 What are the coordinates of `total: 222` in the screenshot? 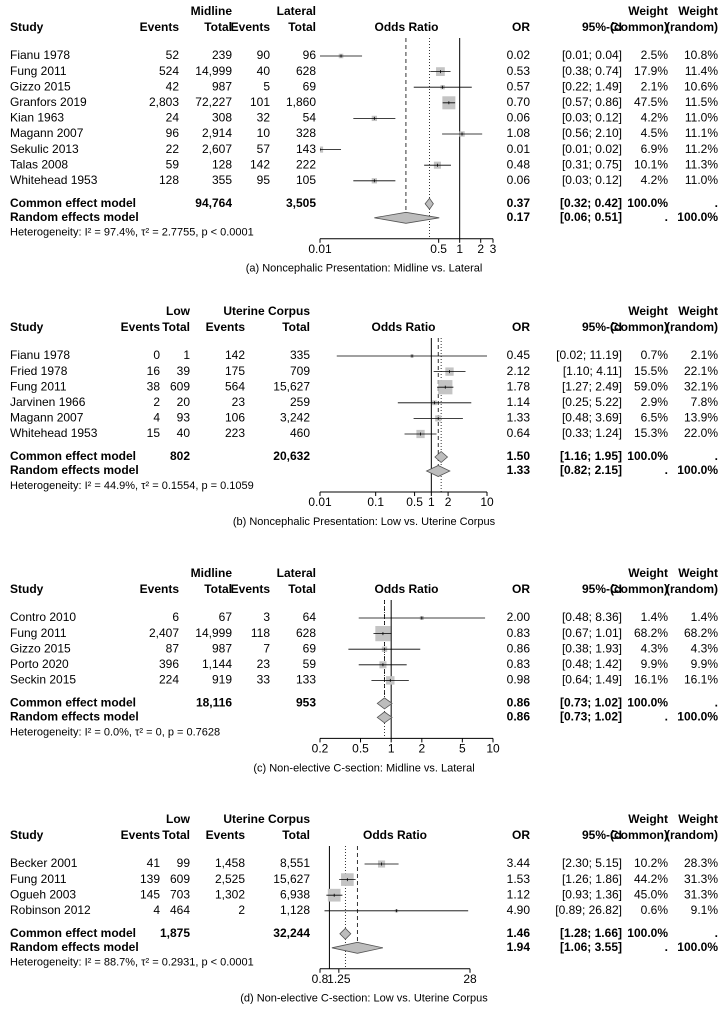 It's located at (306, 164).